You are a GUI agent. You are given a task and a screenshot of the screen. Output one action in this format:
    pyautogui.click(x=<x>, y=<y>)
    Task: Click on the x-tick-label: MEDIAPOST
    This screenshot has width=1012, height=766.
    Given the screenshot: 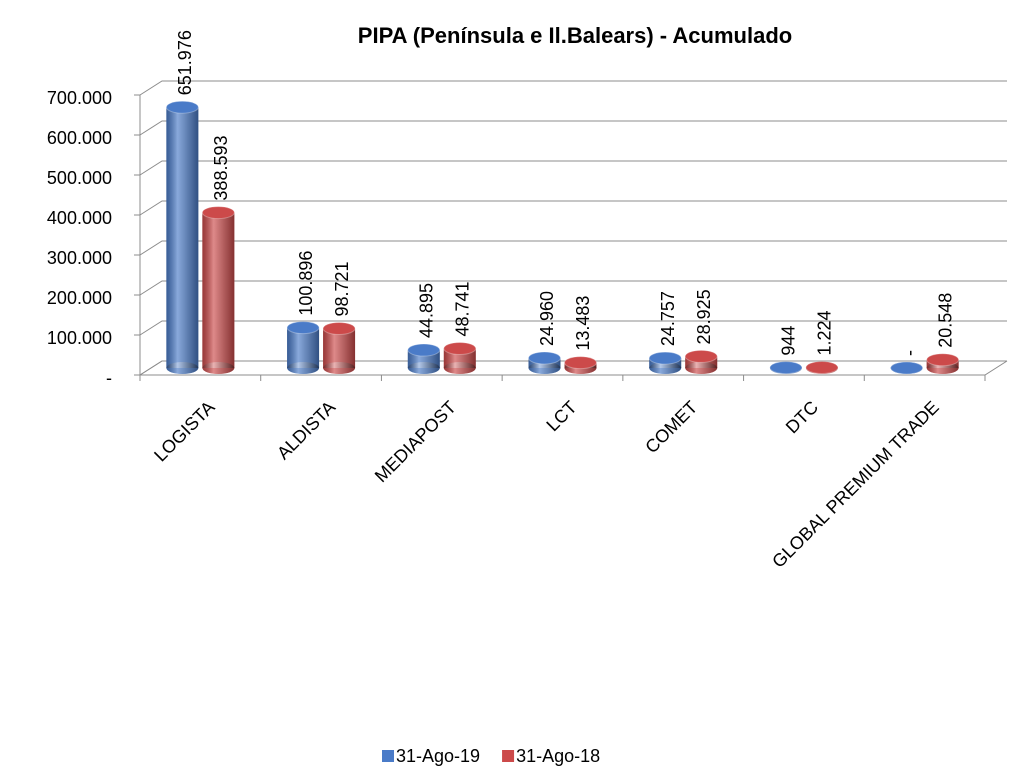 What is the action you would take?
    pyautogui.click(x=415, y=441)
    